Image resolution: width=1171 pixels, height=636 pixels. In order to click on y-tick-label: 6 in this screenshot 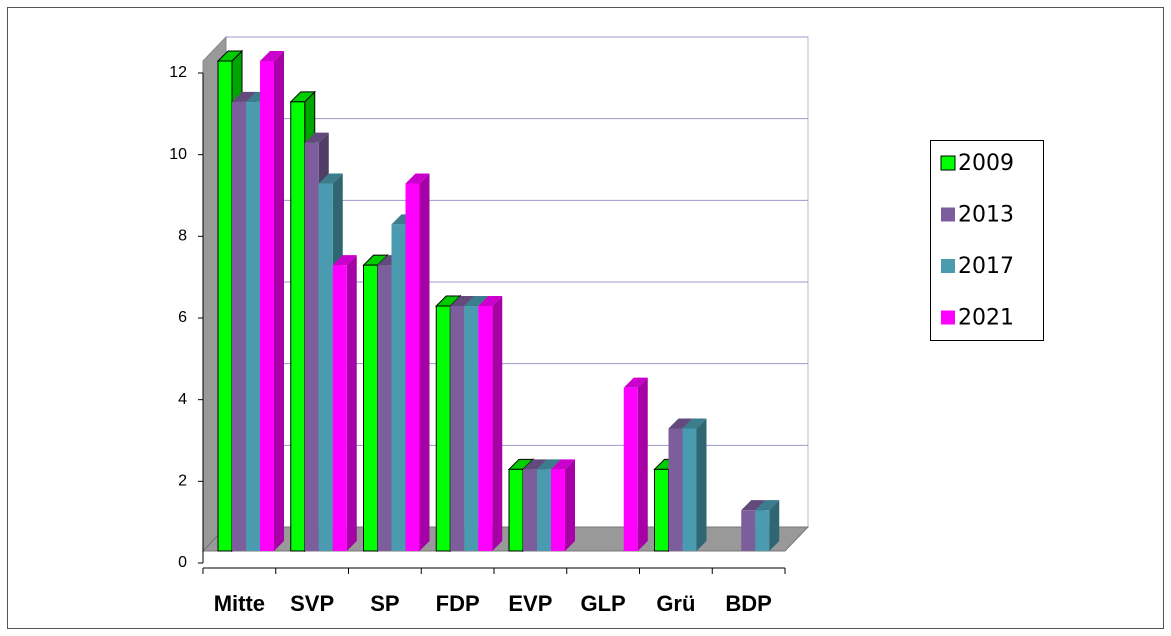, I will do `click(182, 317)`.